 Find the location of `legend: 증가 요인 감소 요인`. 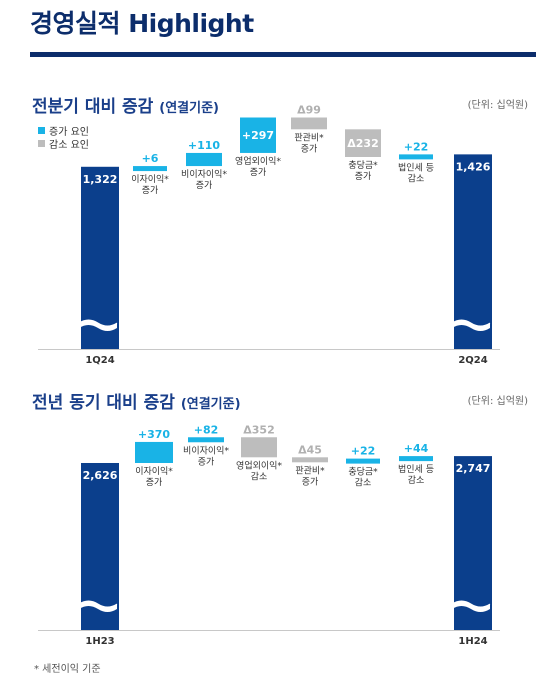

legend: 증가 요인 감소 요인 is located at coordinates (63, 137).